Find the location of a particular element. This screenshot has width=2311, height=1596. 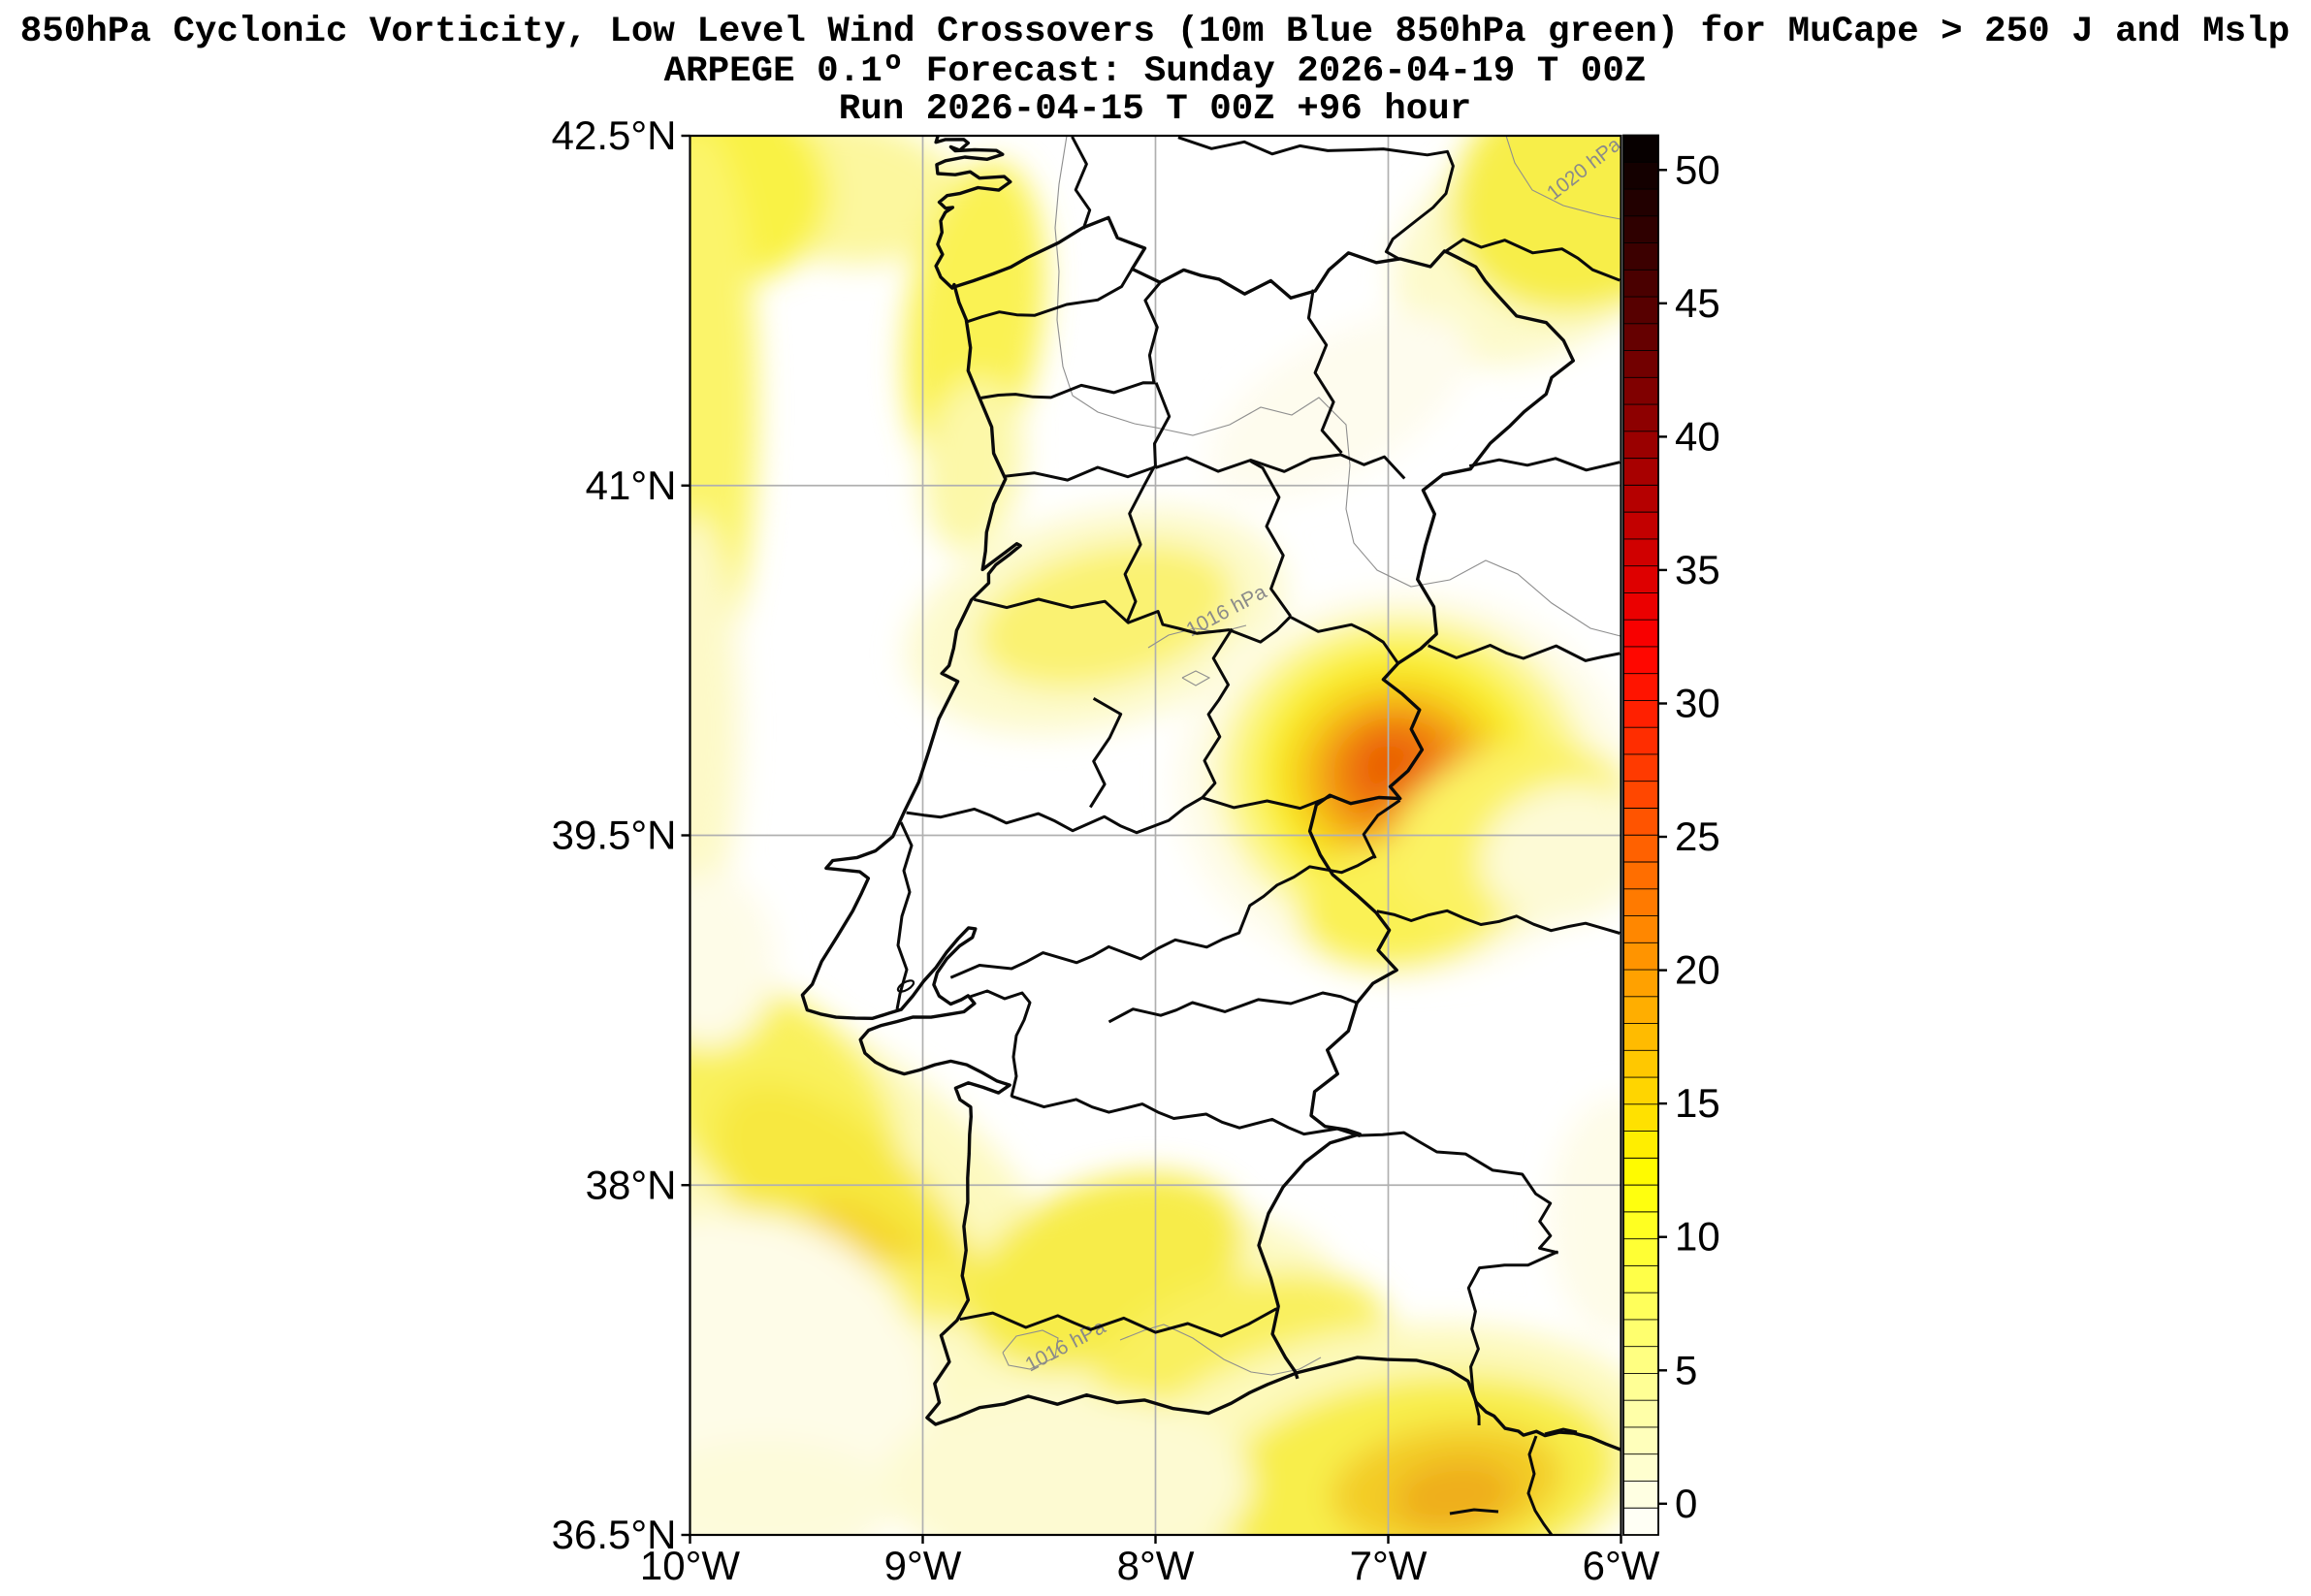

svg-text: 41°N is located at coordinates (632, 485).